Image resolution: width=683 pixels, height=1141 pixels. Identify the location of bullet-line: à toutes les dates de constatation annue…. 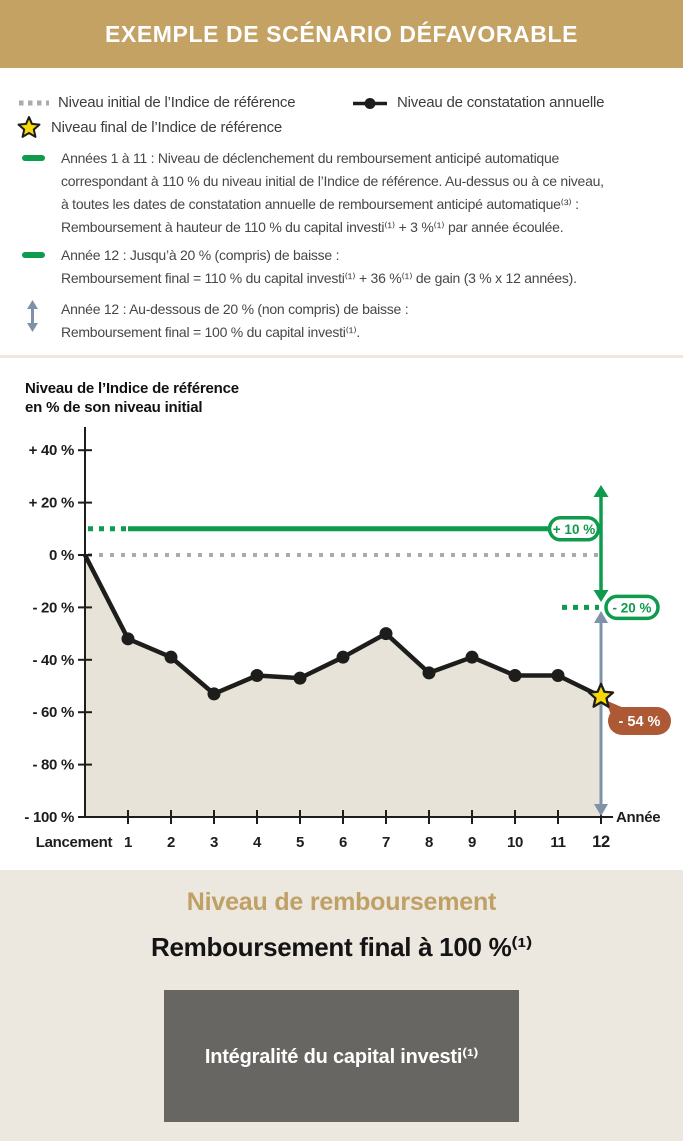
(320, 204).